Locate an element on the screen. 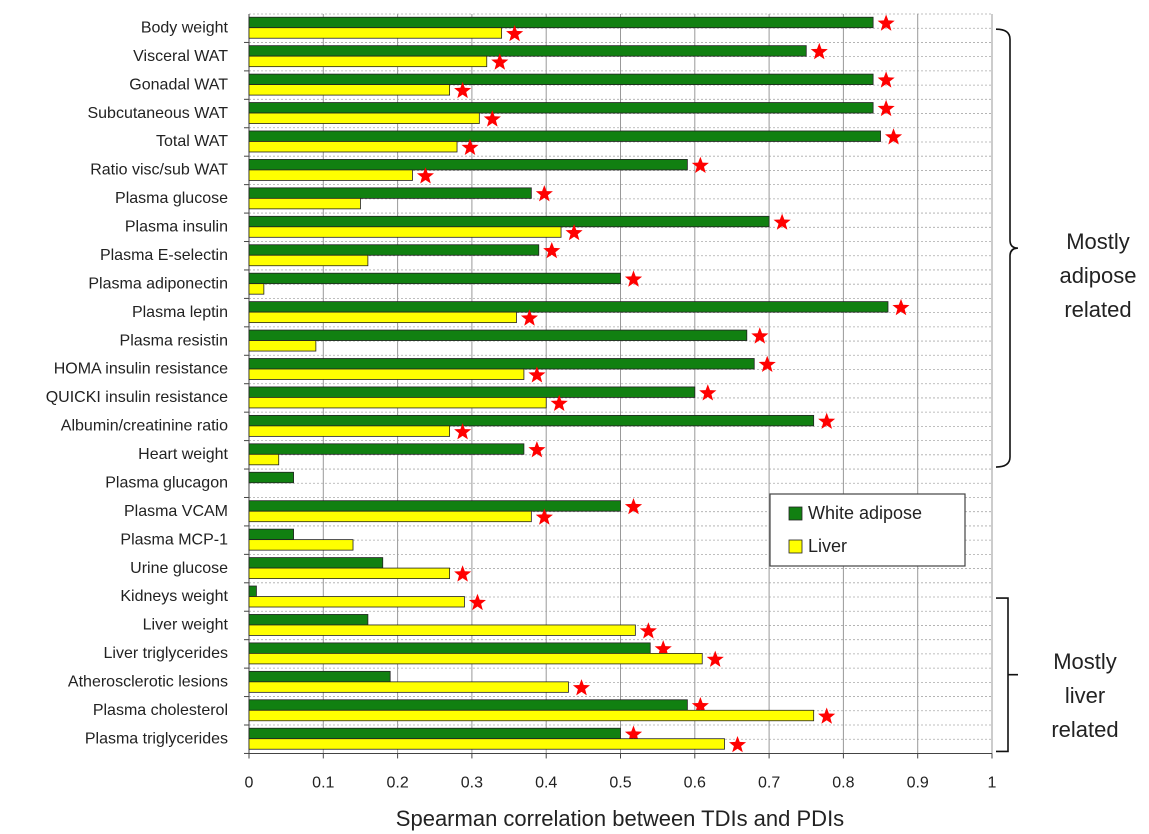 The width and height of the screenshot is (1149, 834). y-tick-label: Ratio visc/sub WAT is located at coordinates (159, 170).